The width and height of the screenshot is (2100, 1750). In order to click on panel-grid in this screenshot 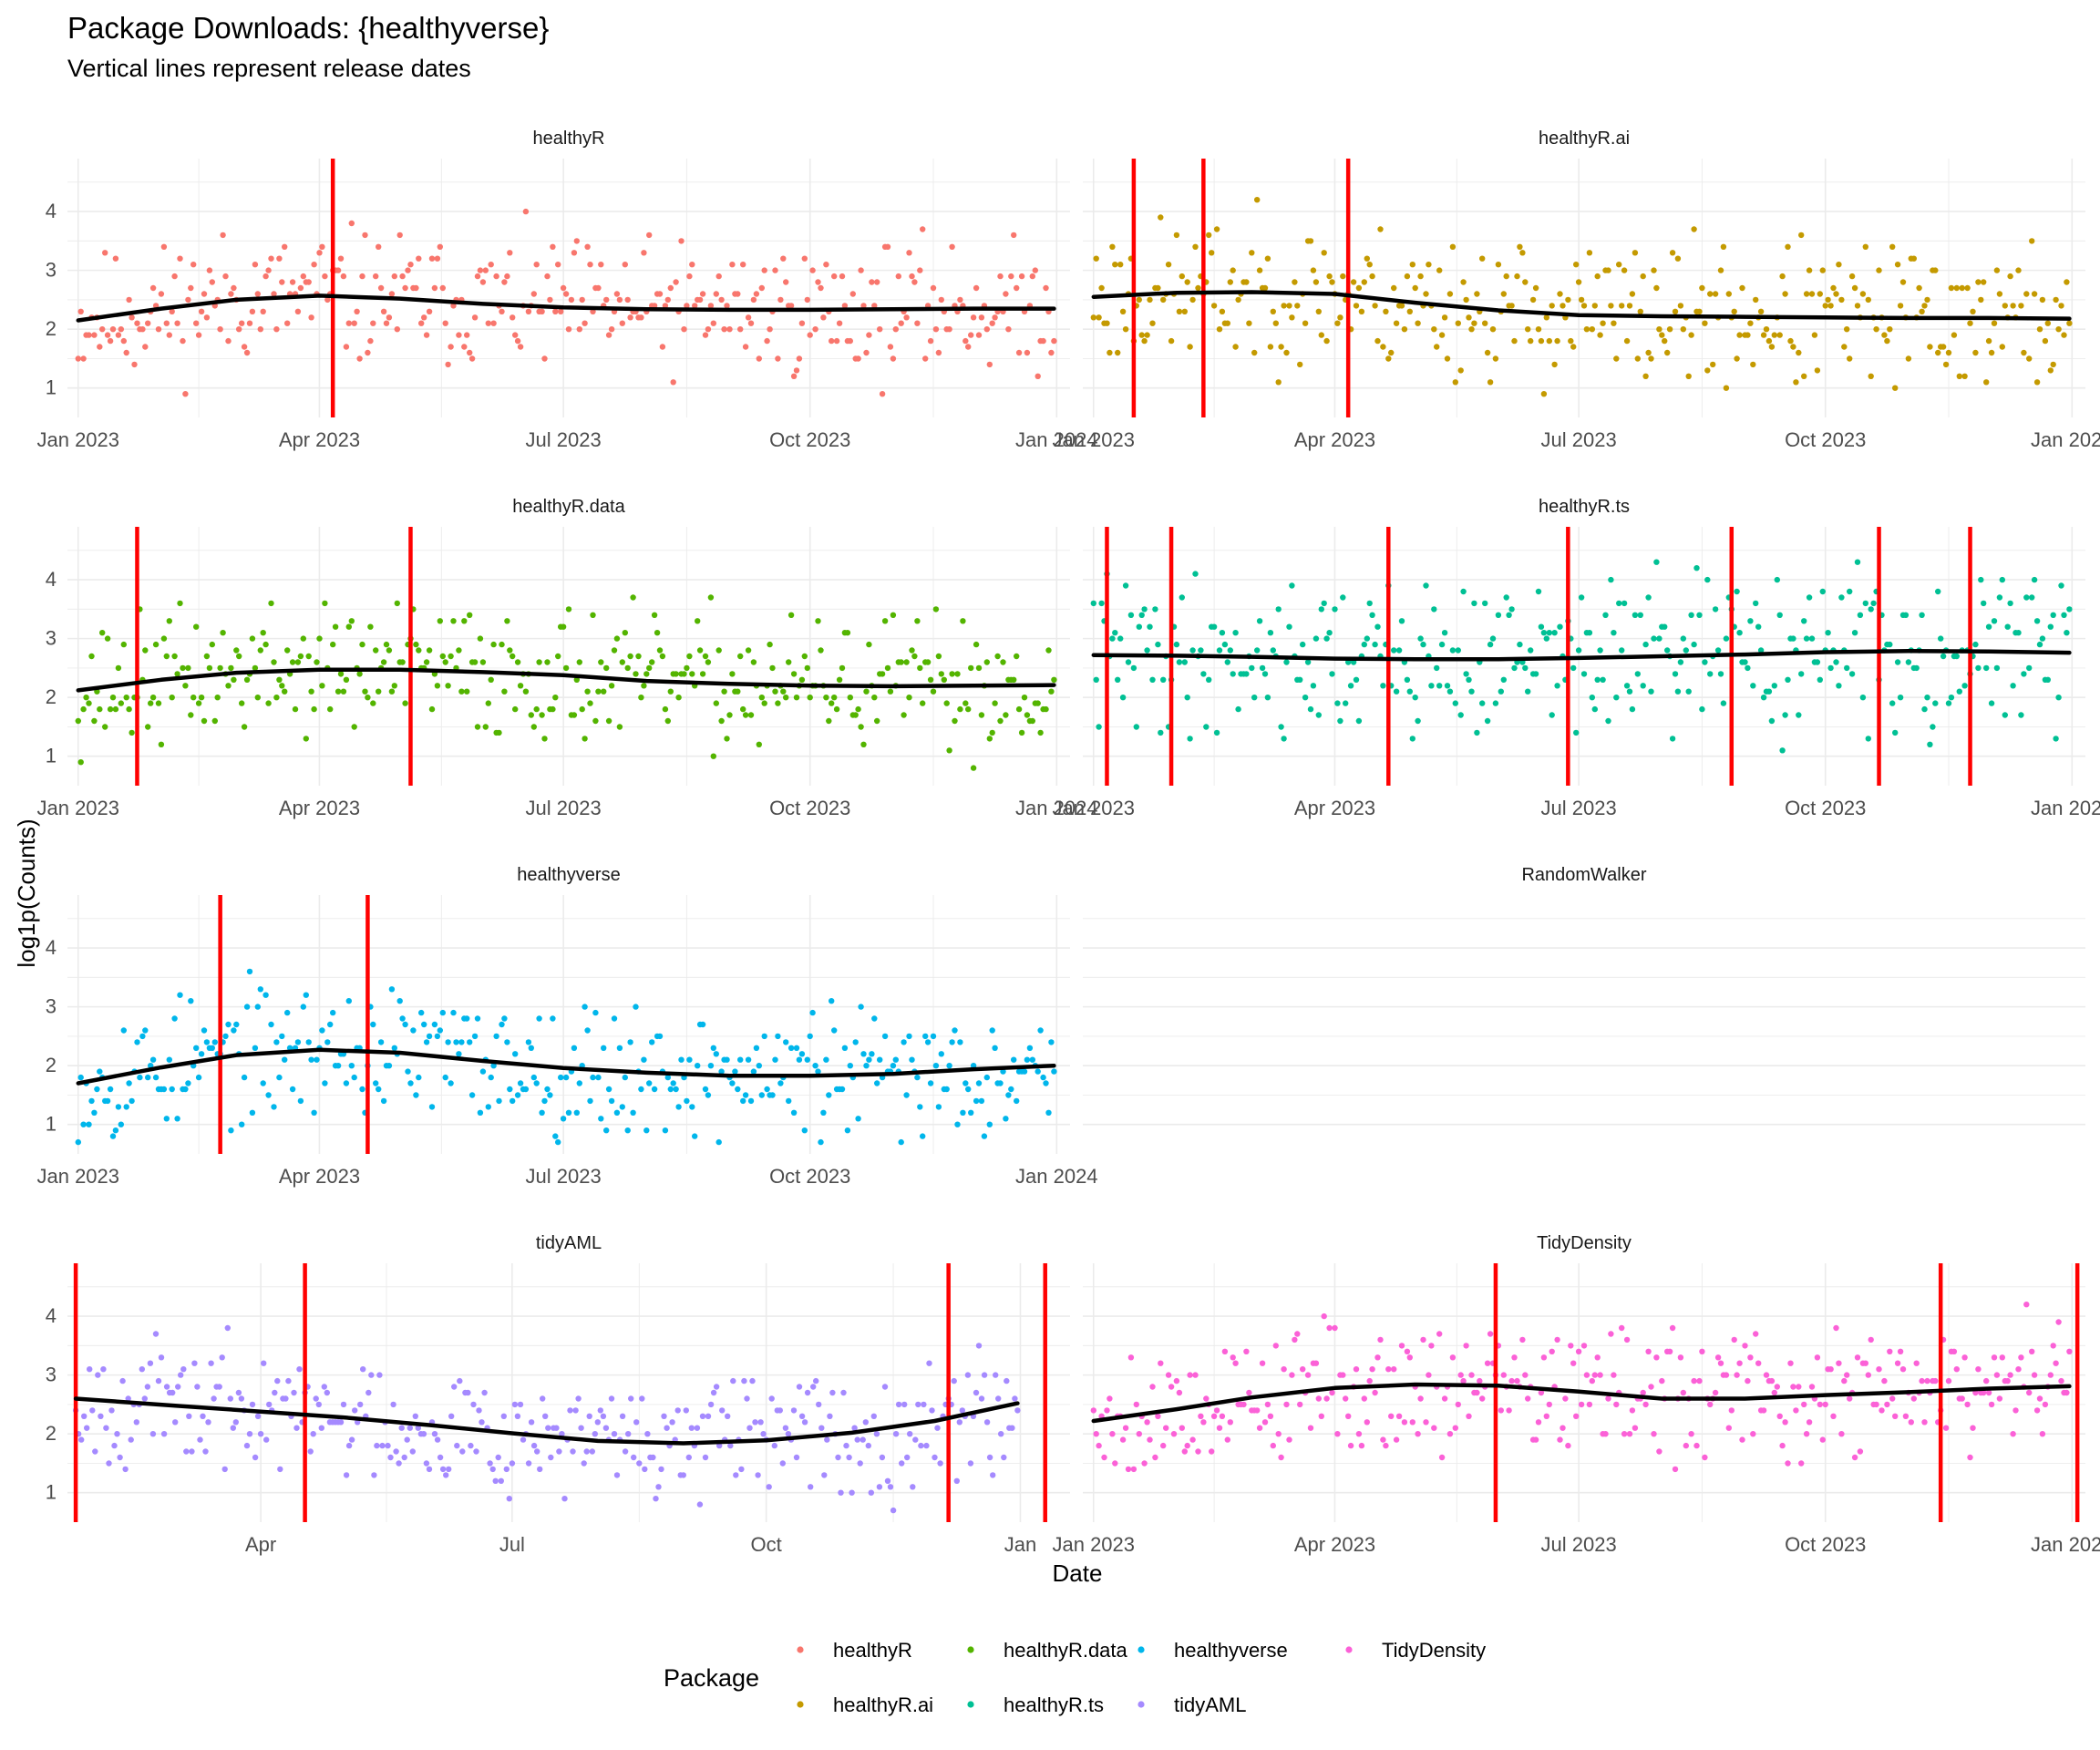, I will do `click(568, 656)`.